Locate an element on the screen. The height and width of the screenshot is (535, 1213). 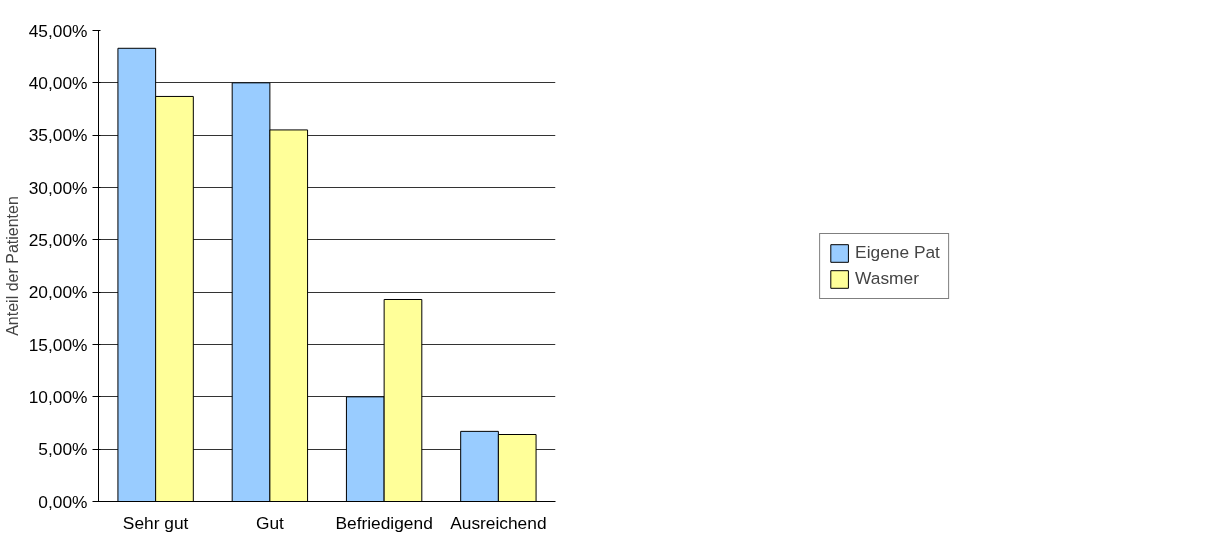
x-tick-label: Gut is located at coordinates (270, 522).